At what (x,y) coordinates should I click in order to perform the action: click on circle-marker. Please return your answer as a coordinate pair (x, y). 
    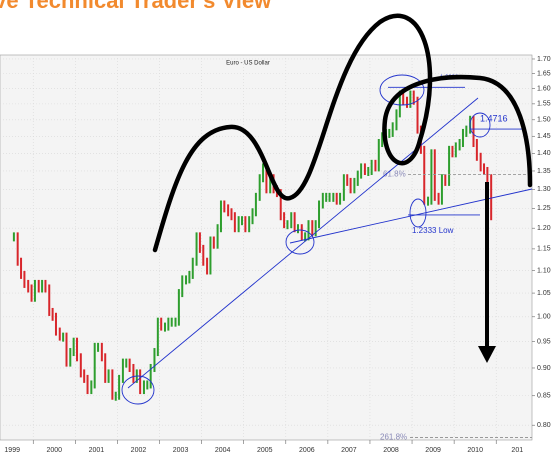
    Looking at the image, I should click on (480, 125).